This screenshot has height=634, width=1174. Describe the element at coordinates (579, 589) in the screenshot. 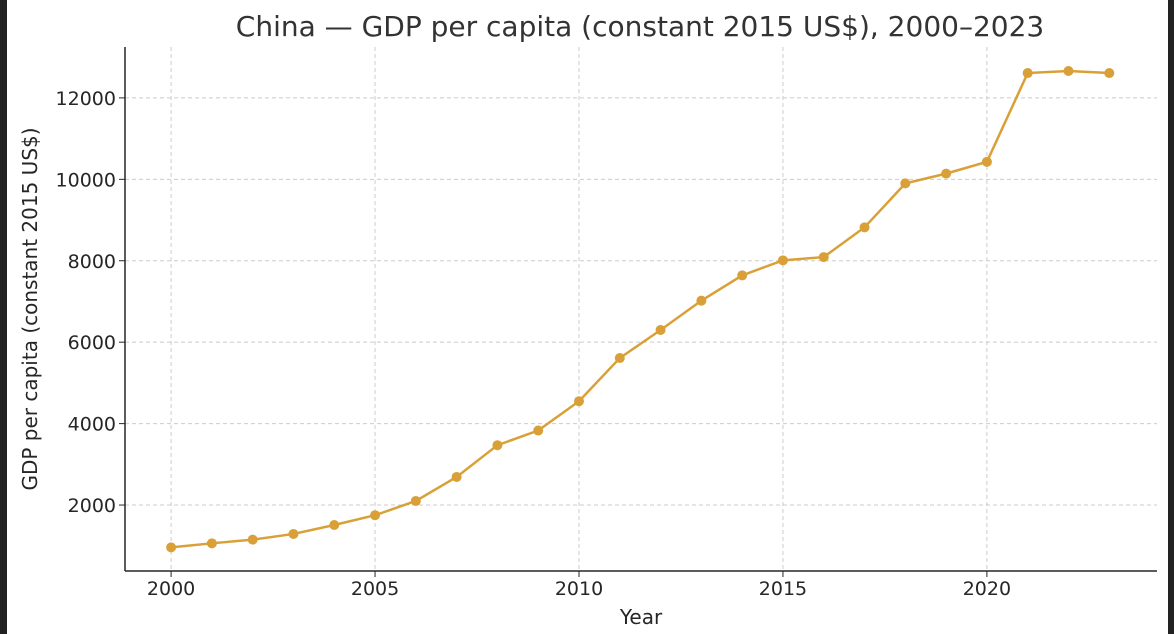

I see `x-tick-label: 2010` at that location.